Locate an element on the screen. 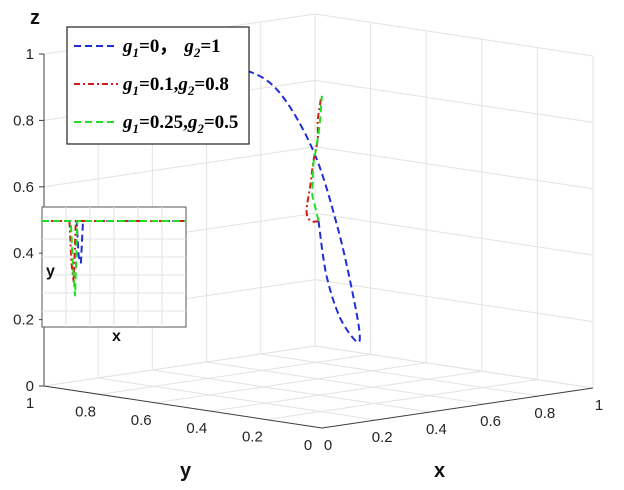 This screenshot has width=624, height=490. x-tick-label: 1 is located at coordinates (599, 405).